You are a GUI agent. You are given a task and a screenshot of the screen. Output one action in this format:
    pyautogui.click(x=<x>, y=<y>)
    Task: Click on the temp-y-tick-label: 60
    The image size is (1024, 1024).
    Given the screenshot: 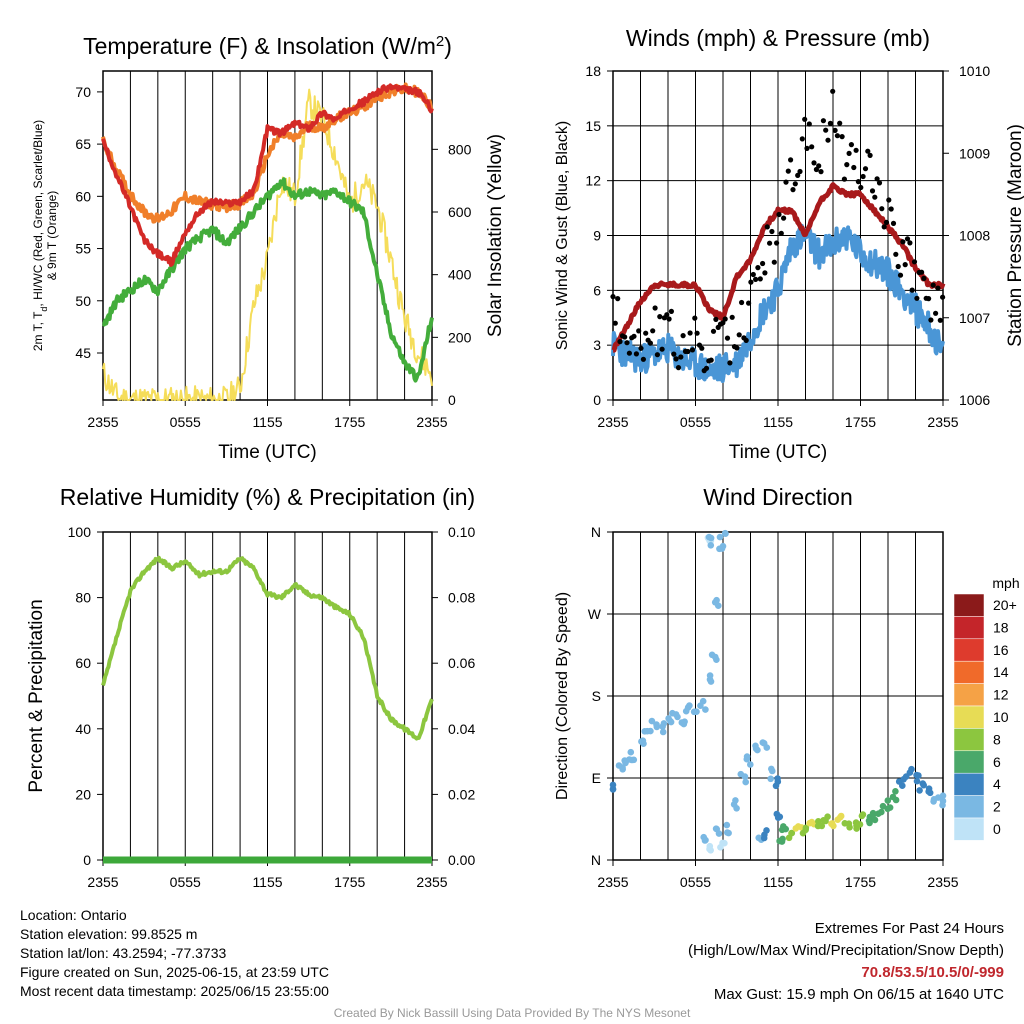 What is the action you would take?
    pyautogui.click(x=83, y=196)
    